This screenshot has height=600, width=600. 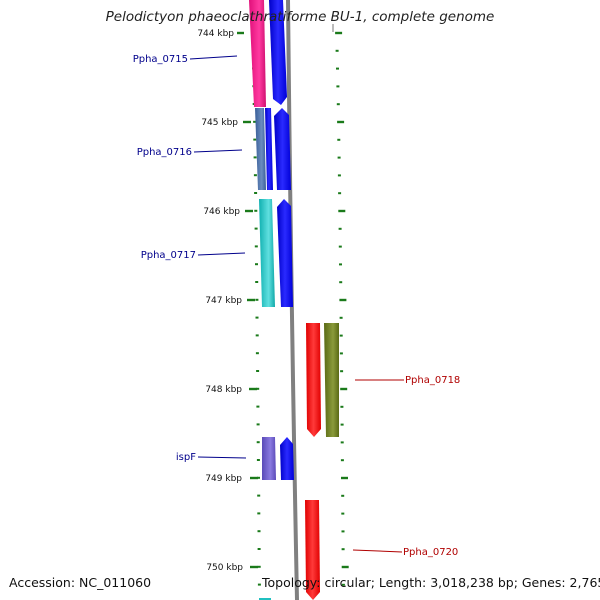 What do you see at coordinates (430, 552) in the screenshot?
I see `gene-label-ppha-0720: Ppha_0720` at bounding box center [430, 552].